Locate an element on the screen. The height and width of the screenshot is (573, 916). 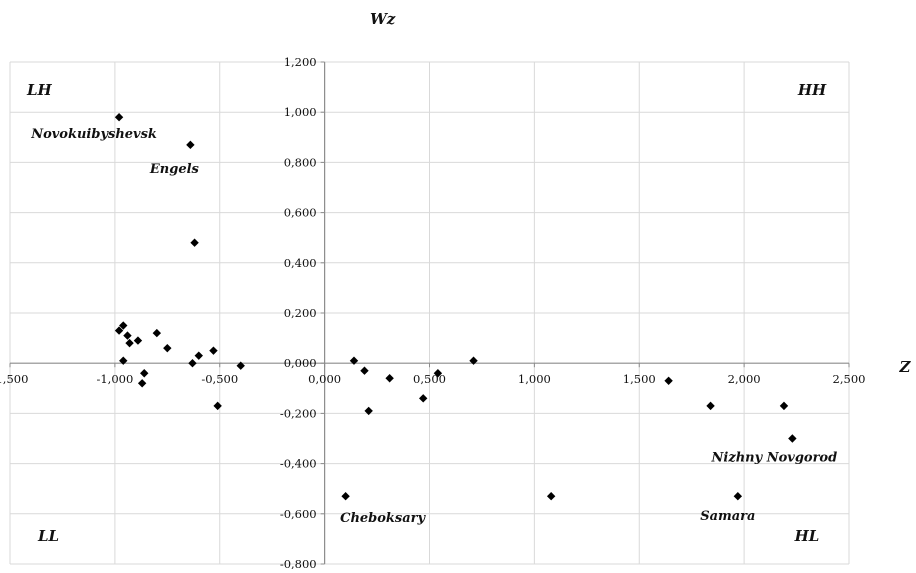
annotation-novokuibyshevsk: Novokuibyshevsk is located at coordinates (93, 134).